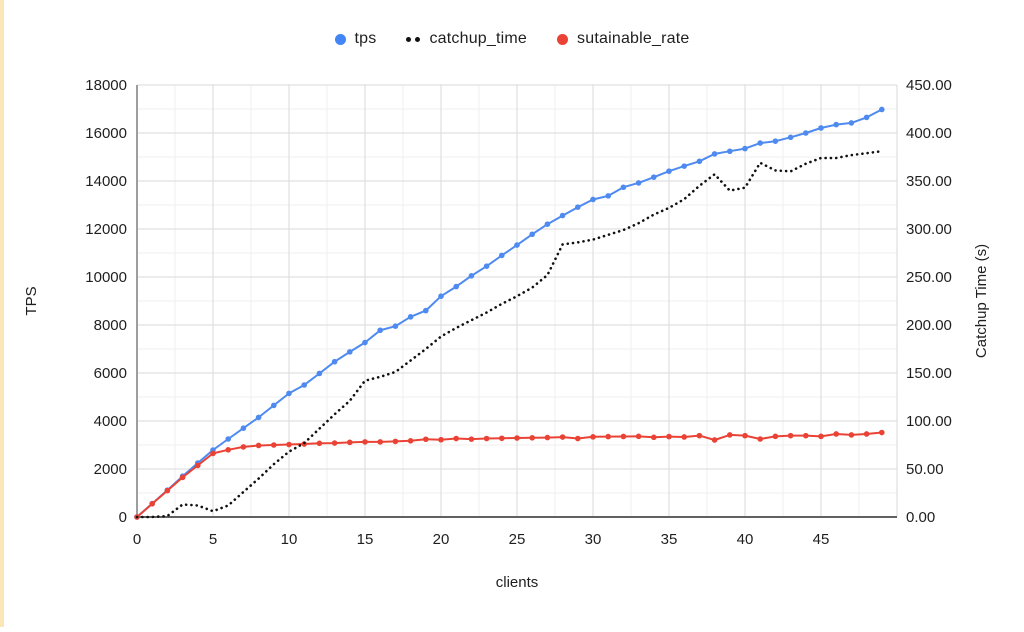 The height and width of the screenshot is (632, 1024). Describe the element at coordinates (478, 38) in the screenshot. I see `legend-label-catchup-time: catchup_time` at that location.